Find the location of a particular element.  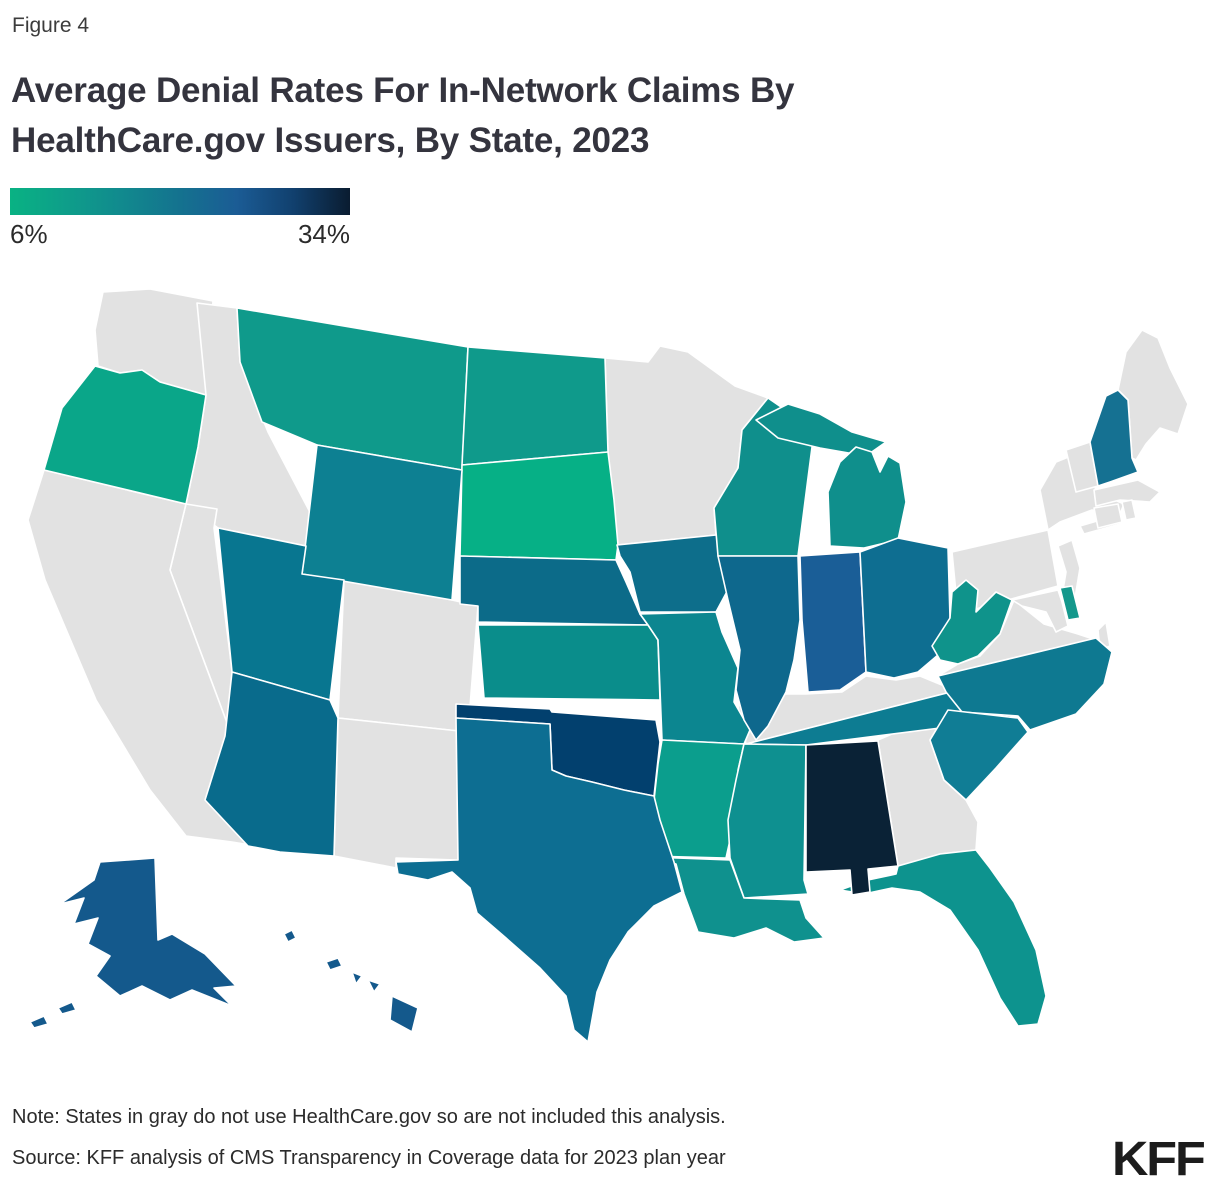

legend-max-label: 34% is located at coordinates (323, 234).